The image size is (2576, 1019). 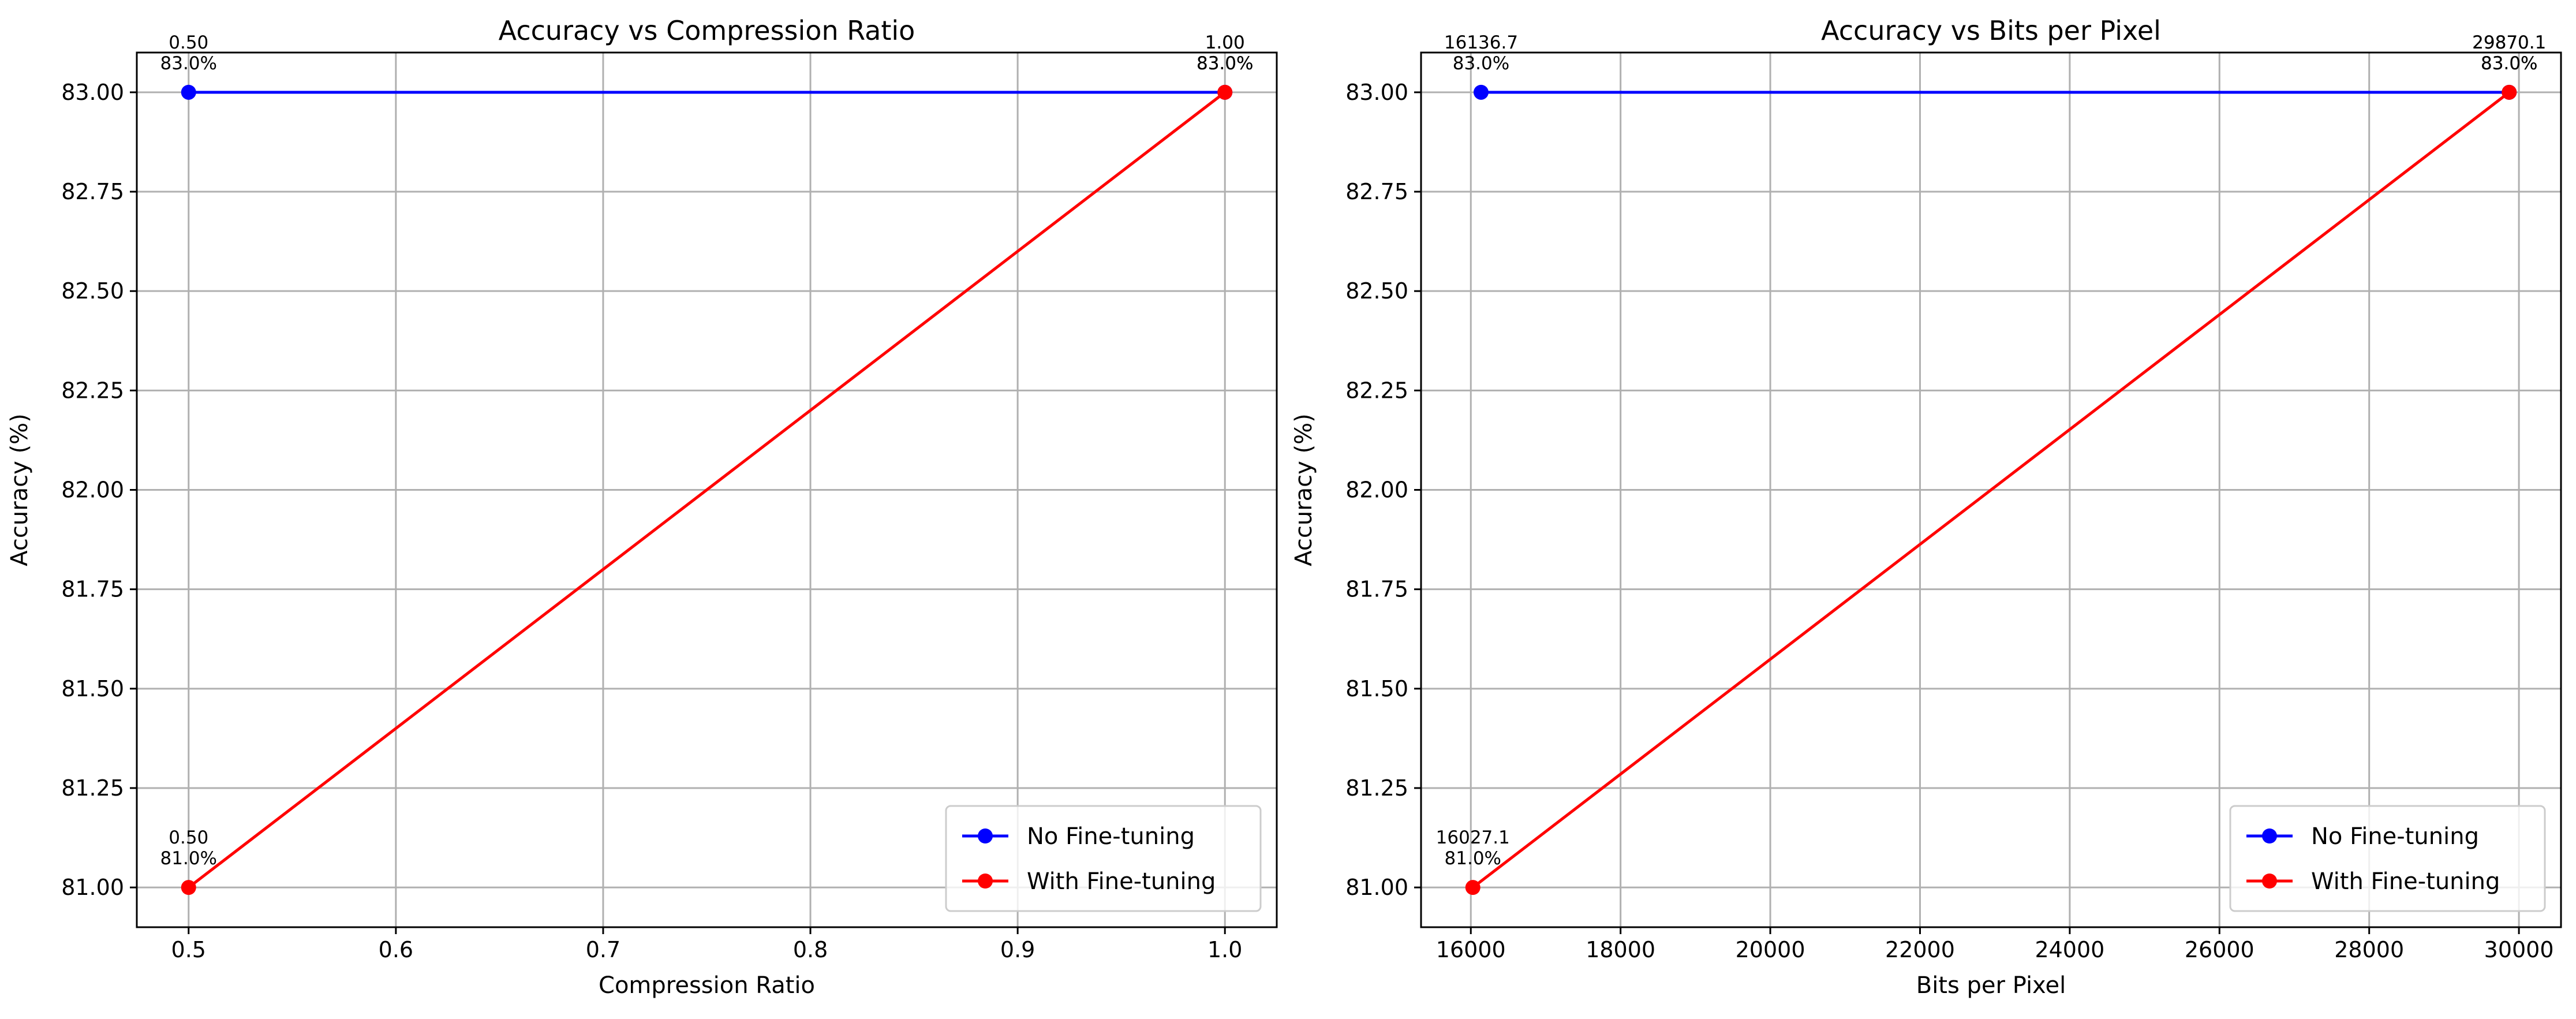 What do you see at coordinates (396, 949) in the screenshot?
I see `x-tick-label: 0.6` at bounding box center [396, 949].